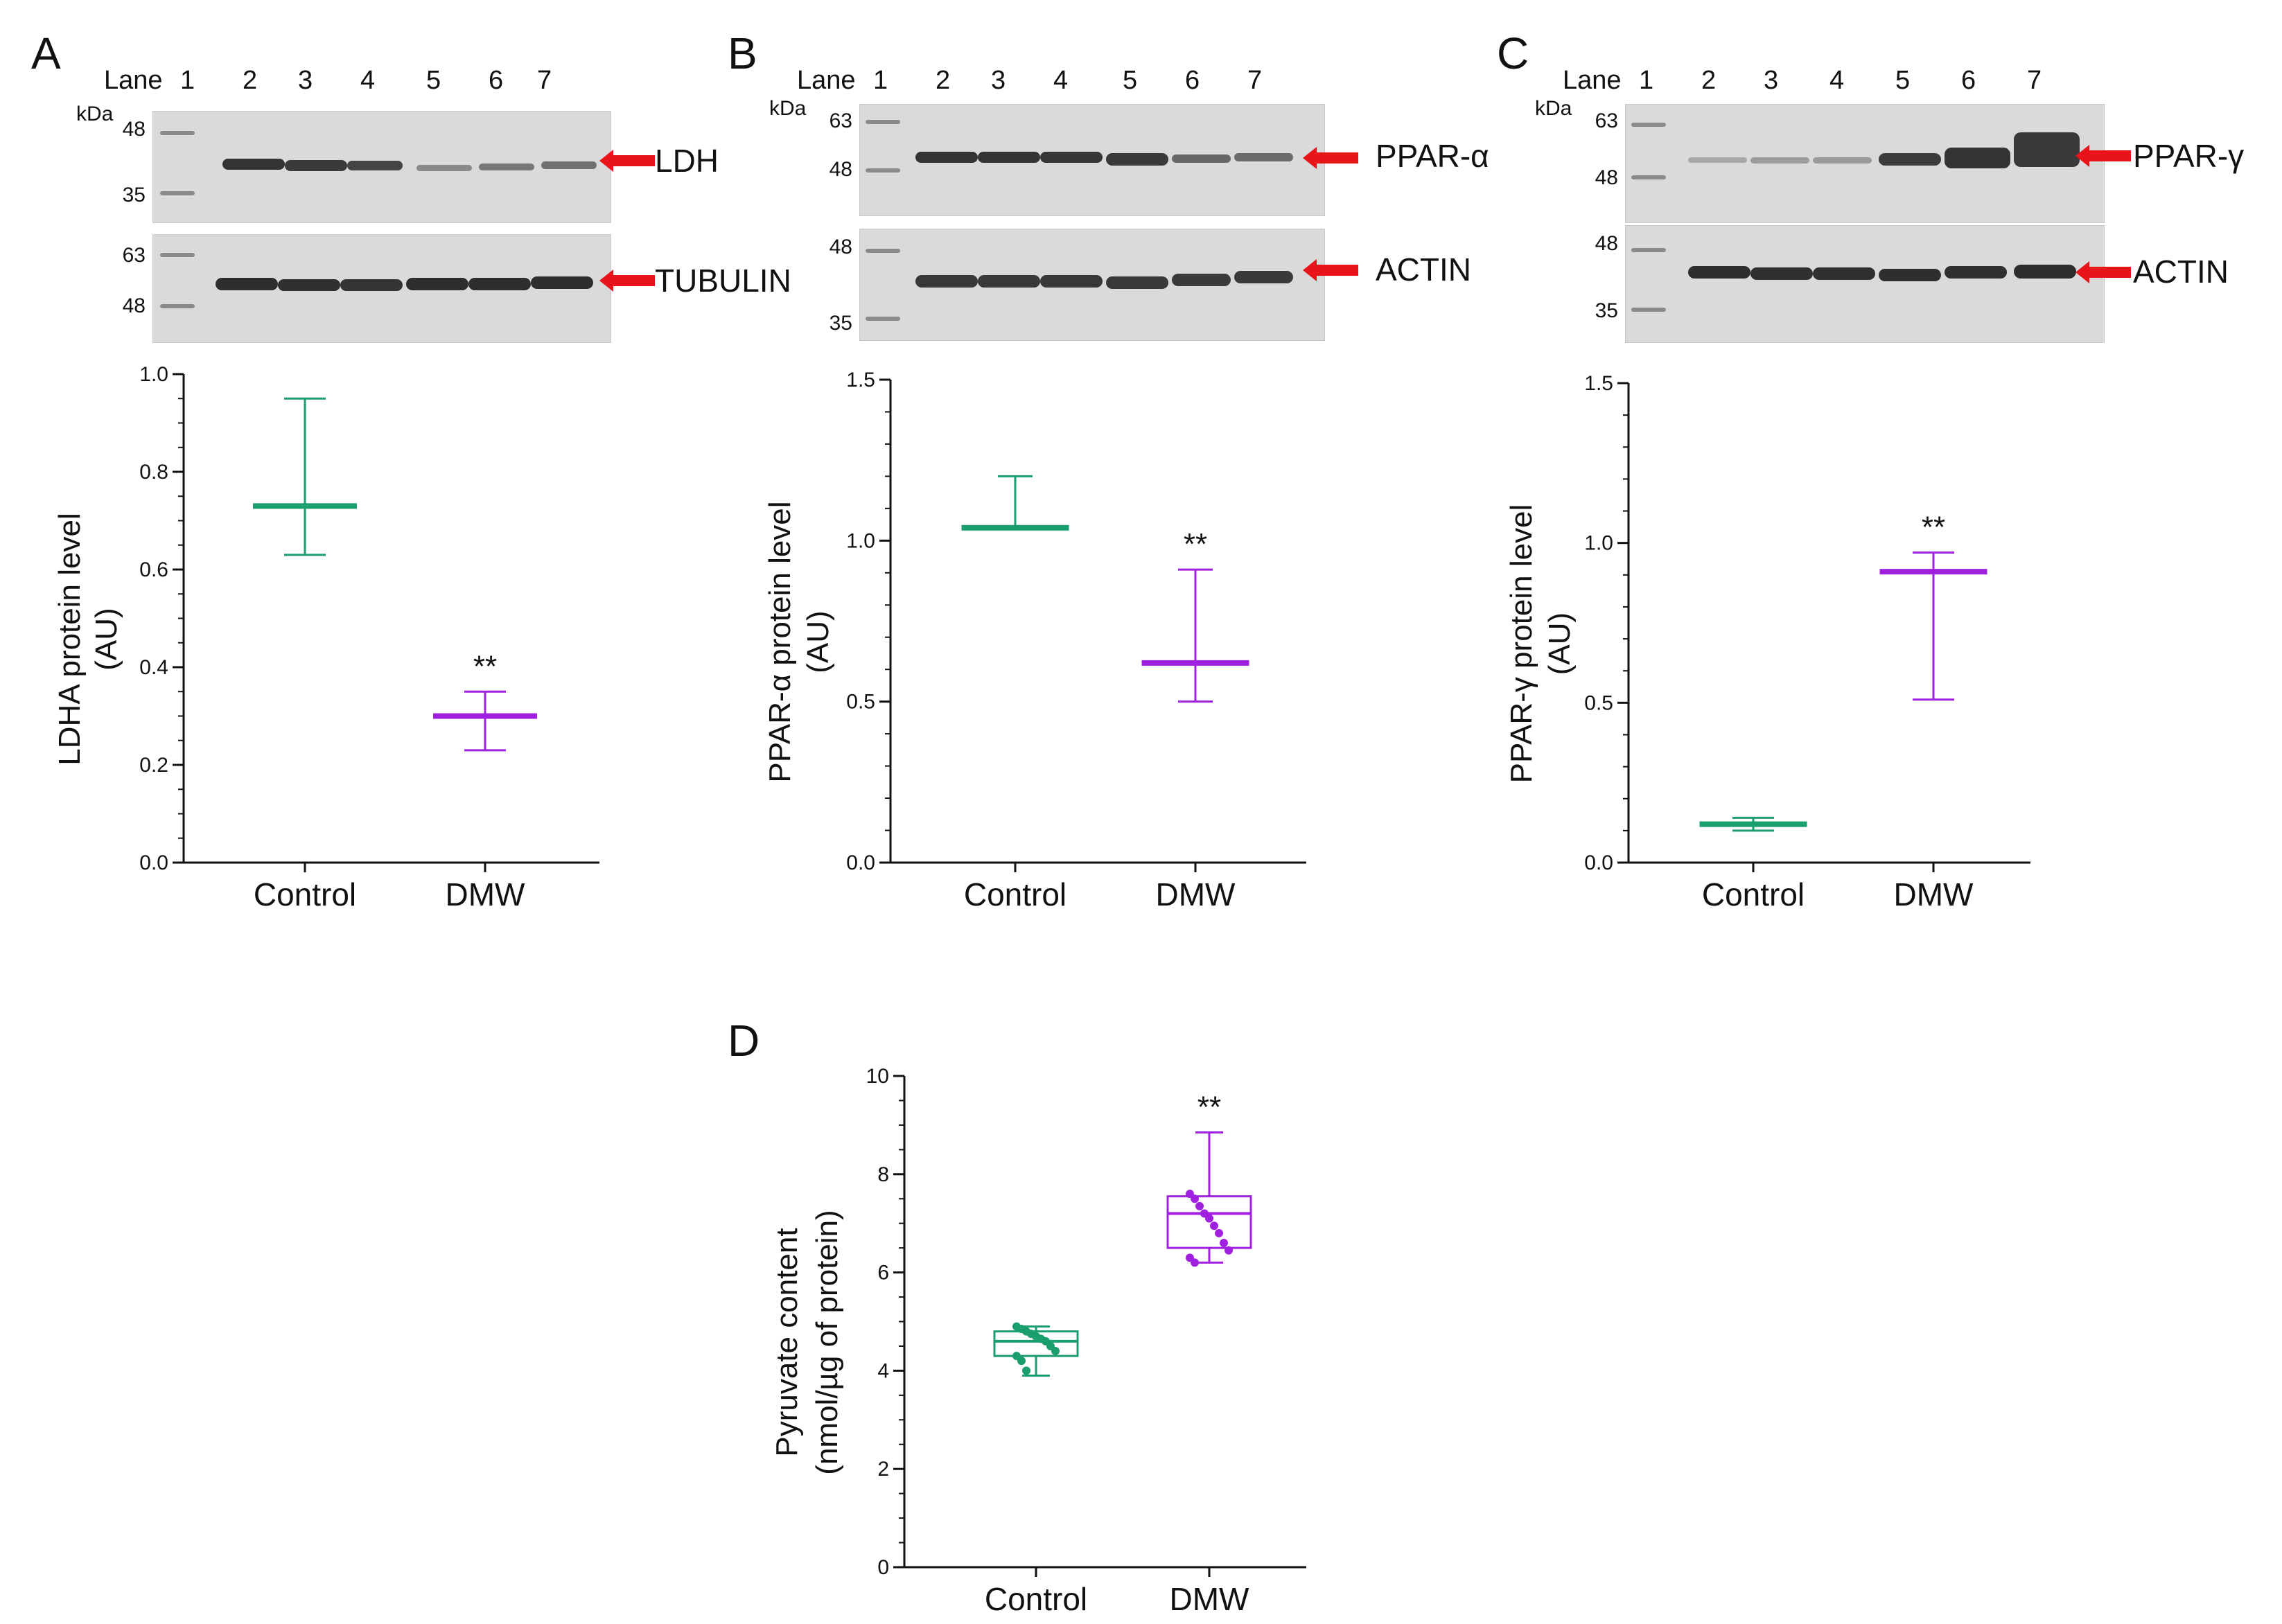  I want to click on y-tick-label: 8, so click(883, 1174).